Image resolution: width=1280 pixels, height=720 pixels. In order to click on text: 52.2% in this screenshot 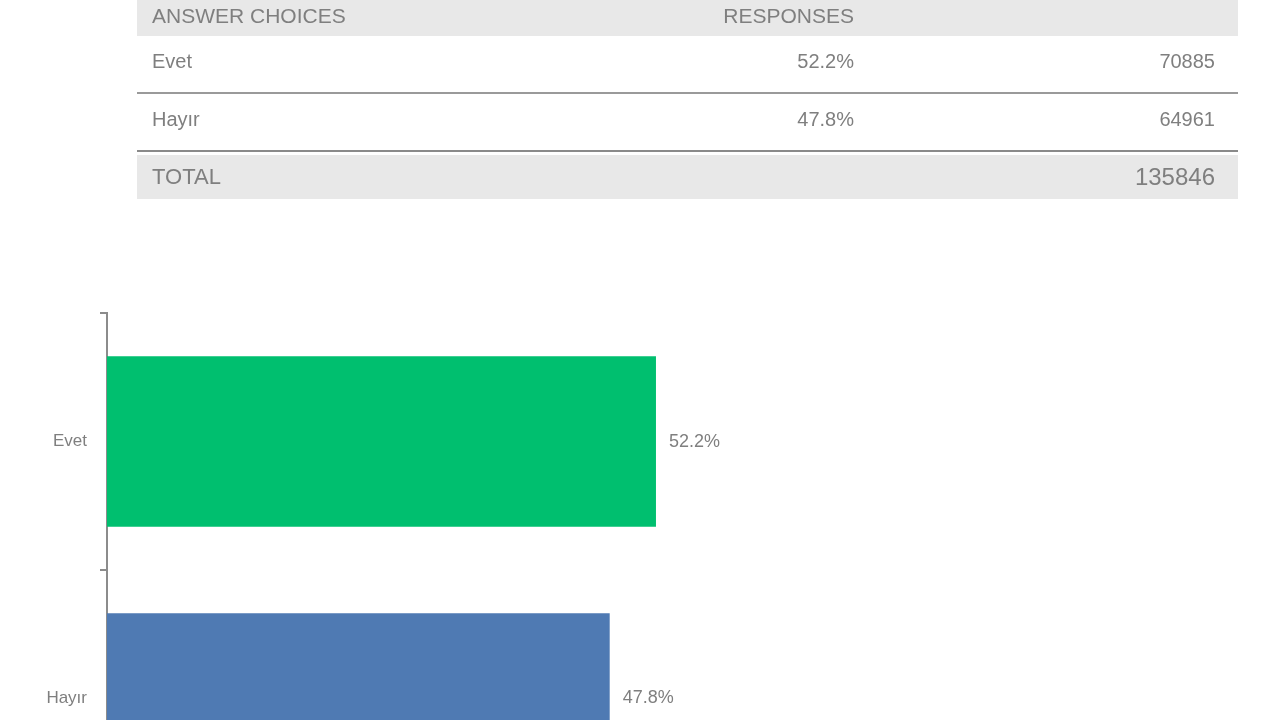, I will do `click(825, 61)`.